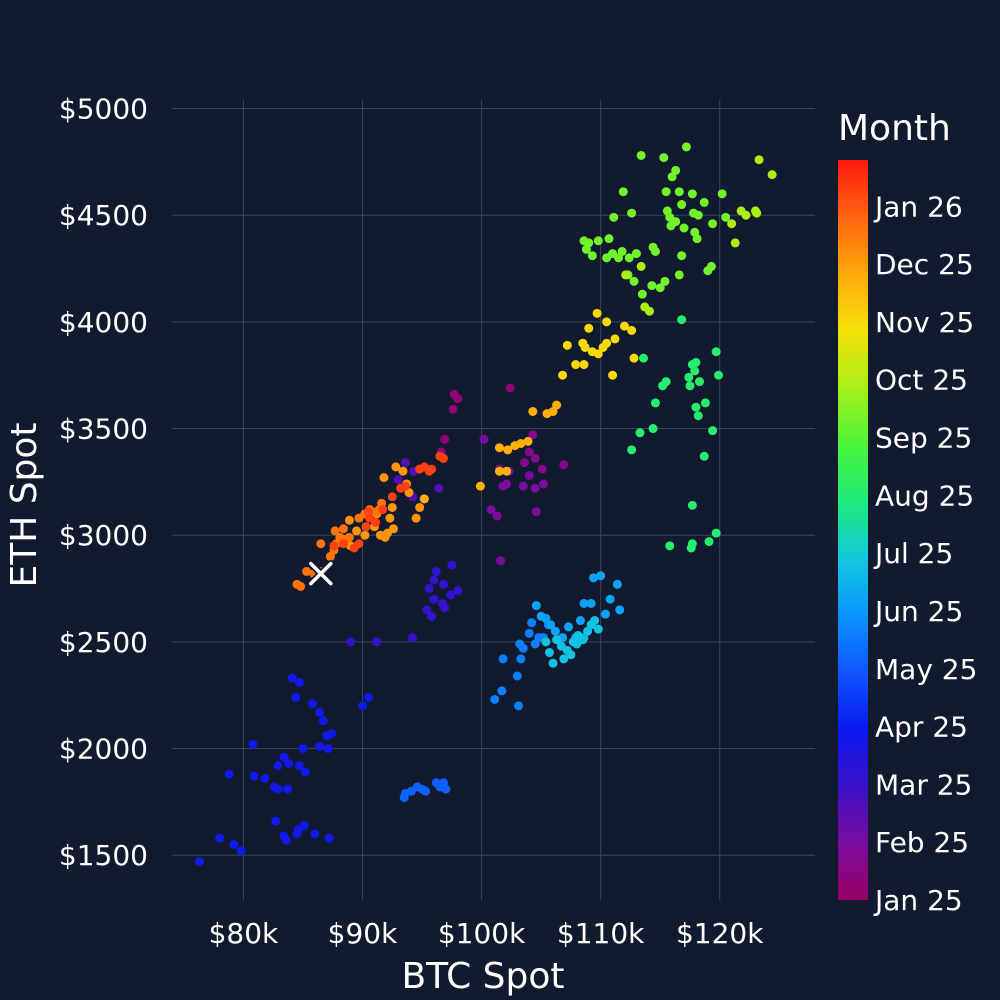 The height and width of the screenshot is (1000, 1000). What do you see at coordinates (244, 933) in the screenshot?
I see `x-tick-label: $80k` at bounding box center [244, 933].